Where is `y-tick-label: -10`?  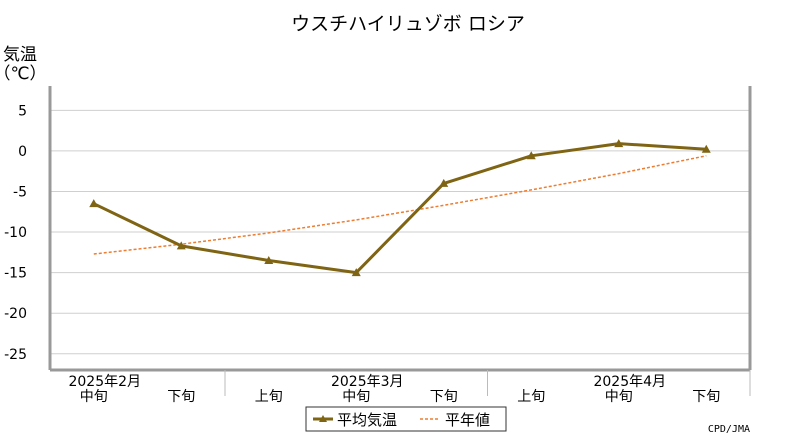 y-tick-label: -10 is located at coordinates (15, 233).